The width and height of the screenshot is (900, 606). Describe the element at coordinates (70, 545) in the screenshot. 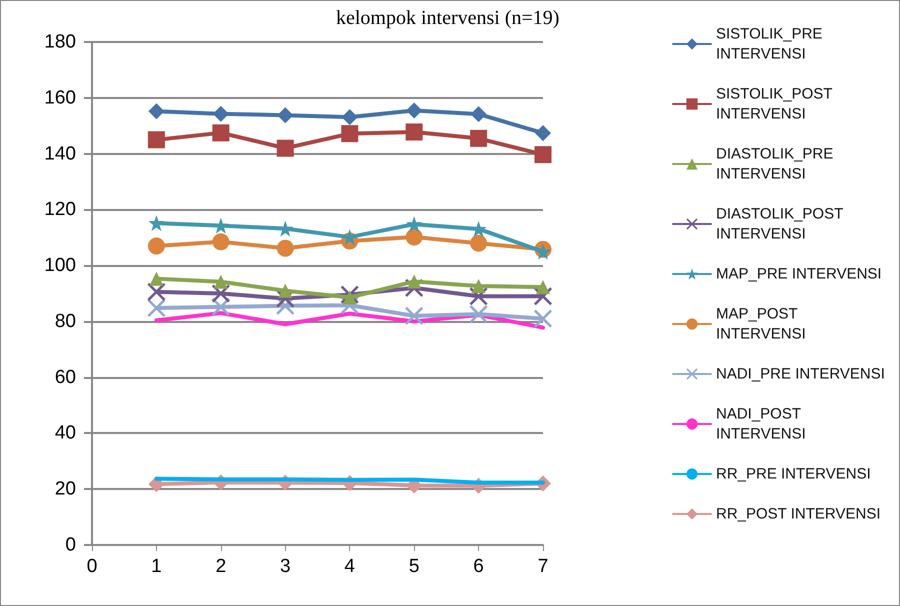

I see `y-tick-label: 0` at that location.